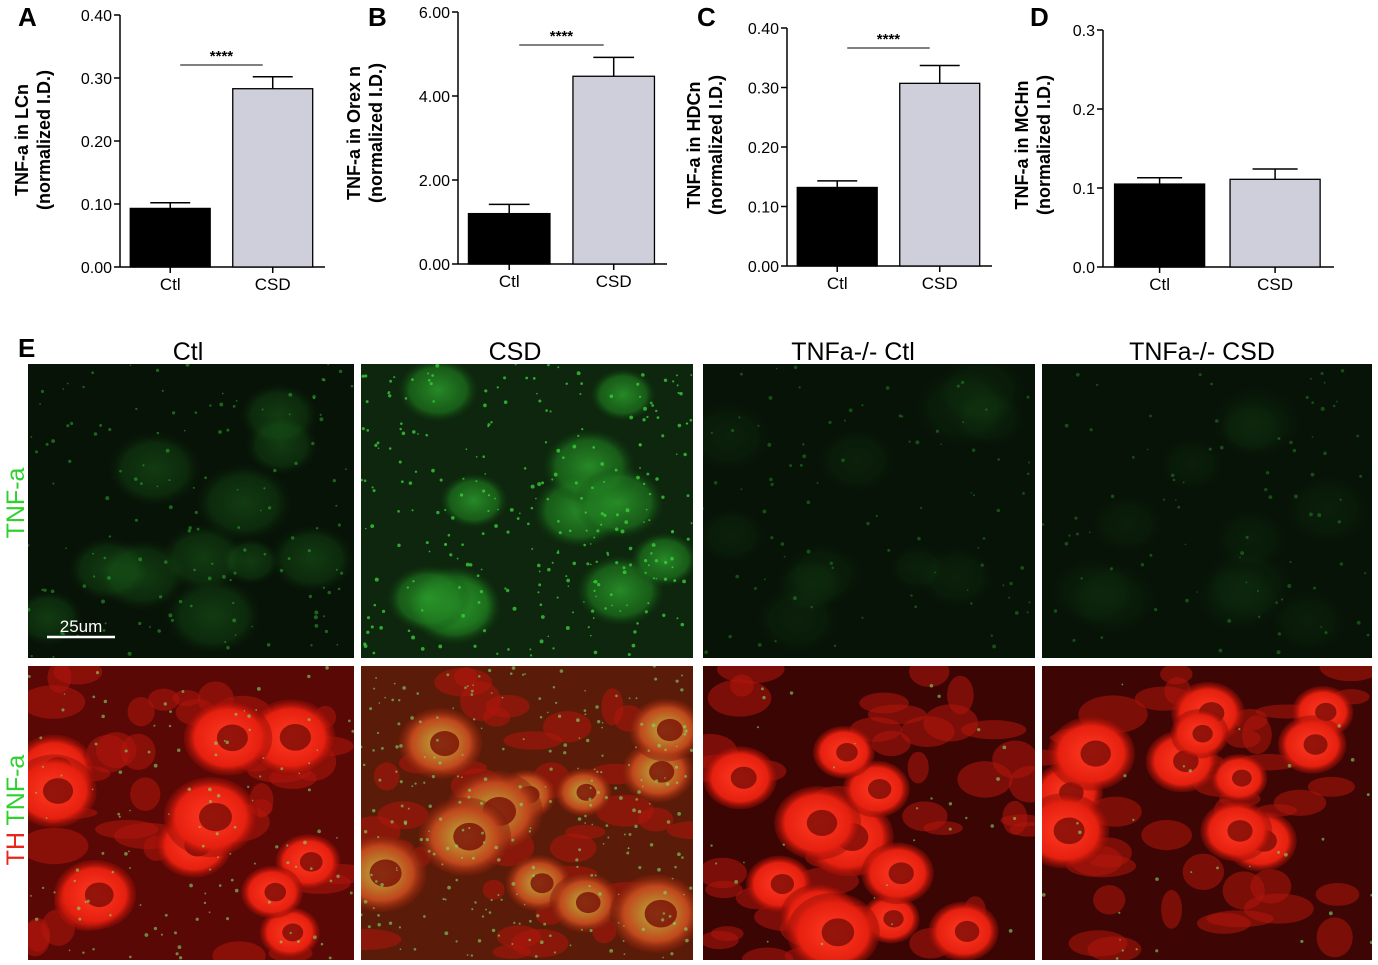 The width and height of the screenshot is (1378, 965). Describe the element at coordinates (81, 626) in the screenshot. I see `scale-bar-label: 25um` at that location.